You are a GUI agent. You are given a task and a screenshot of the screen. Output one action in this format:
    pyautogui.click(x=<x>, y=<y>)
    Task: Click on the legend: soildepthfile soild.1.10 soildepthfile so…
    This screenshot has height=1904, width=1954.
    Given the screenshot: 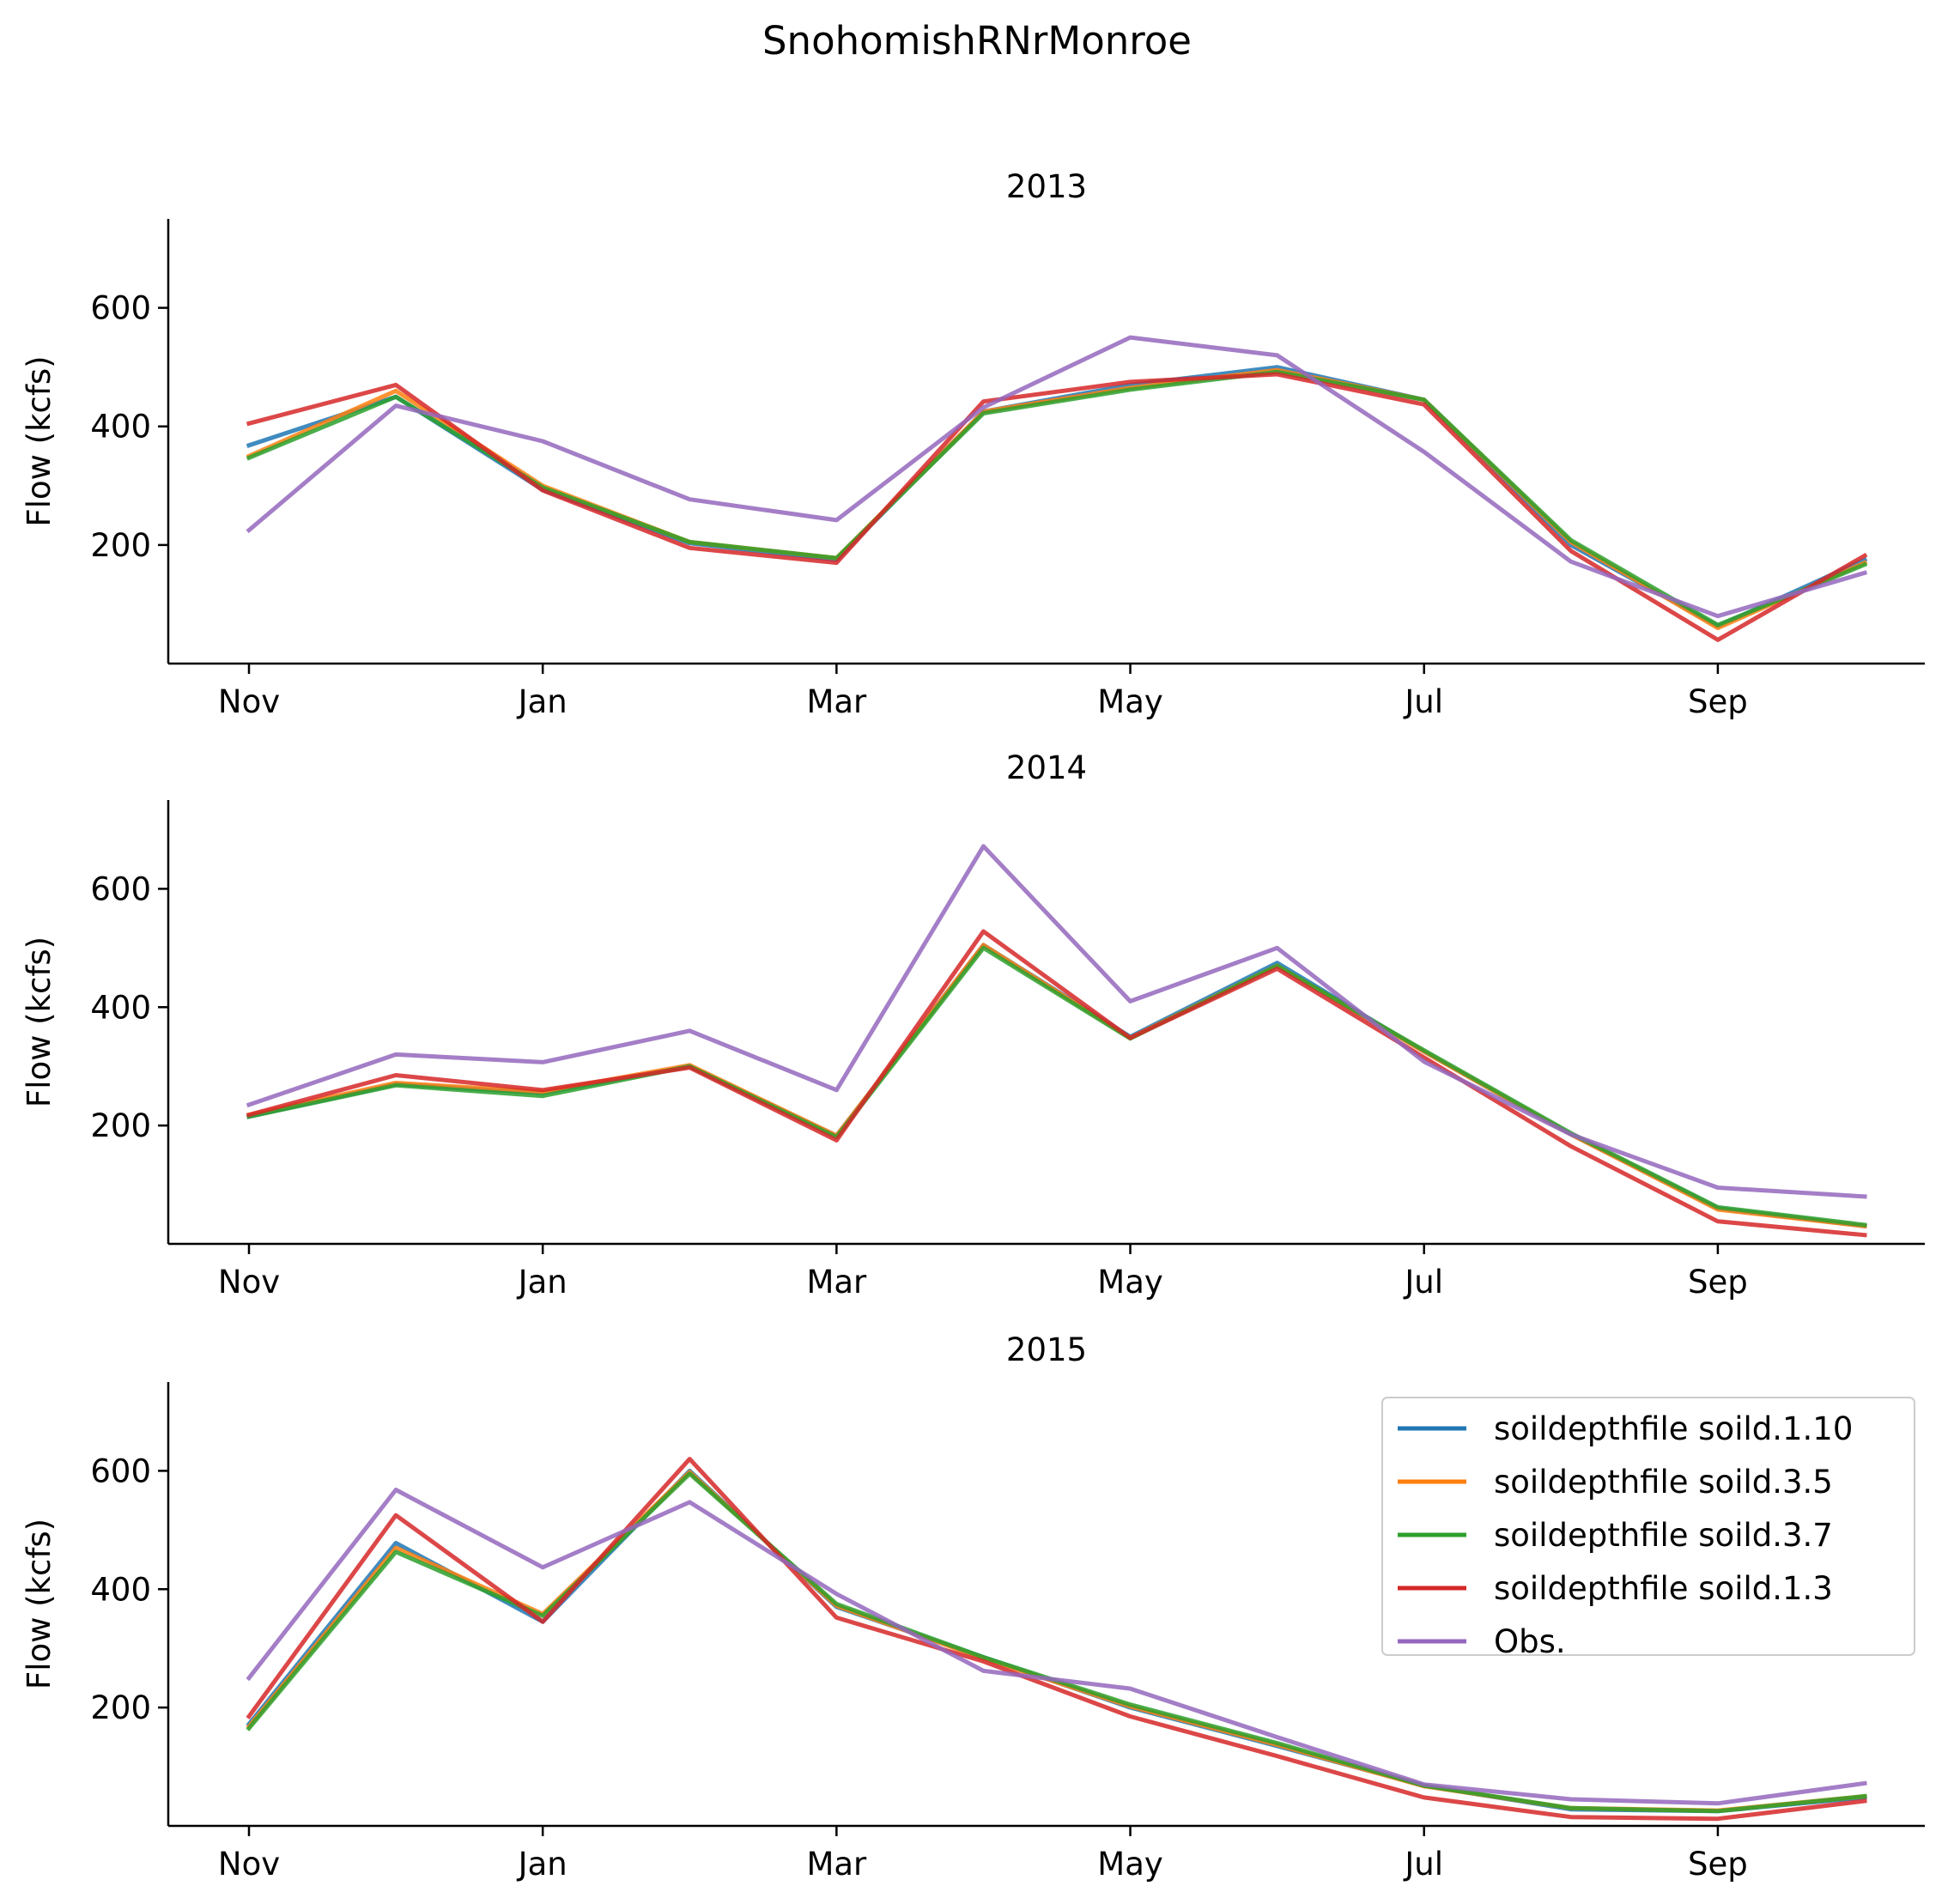 What is the action you would take?
    pyautogui.click(x=1648, y=1529)
    